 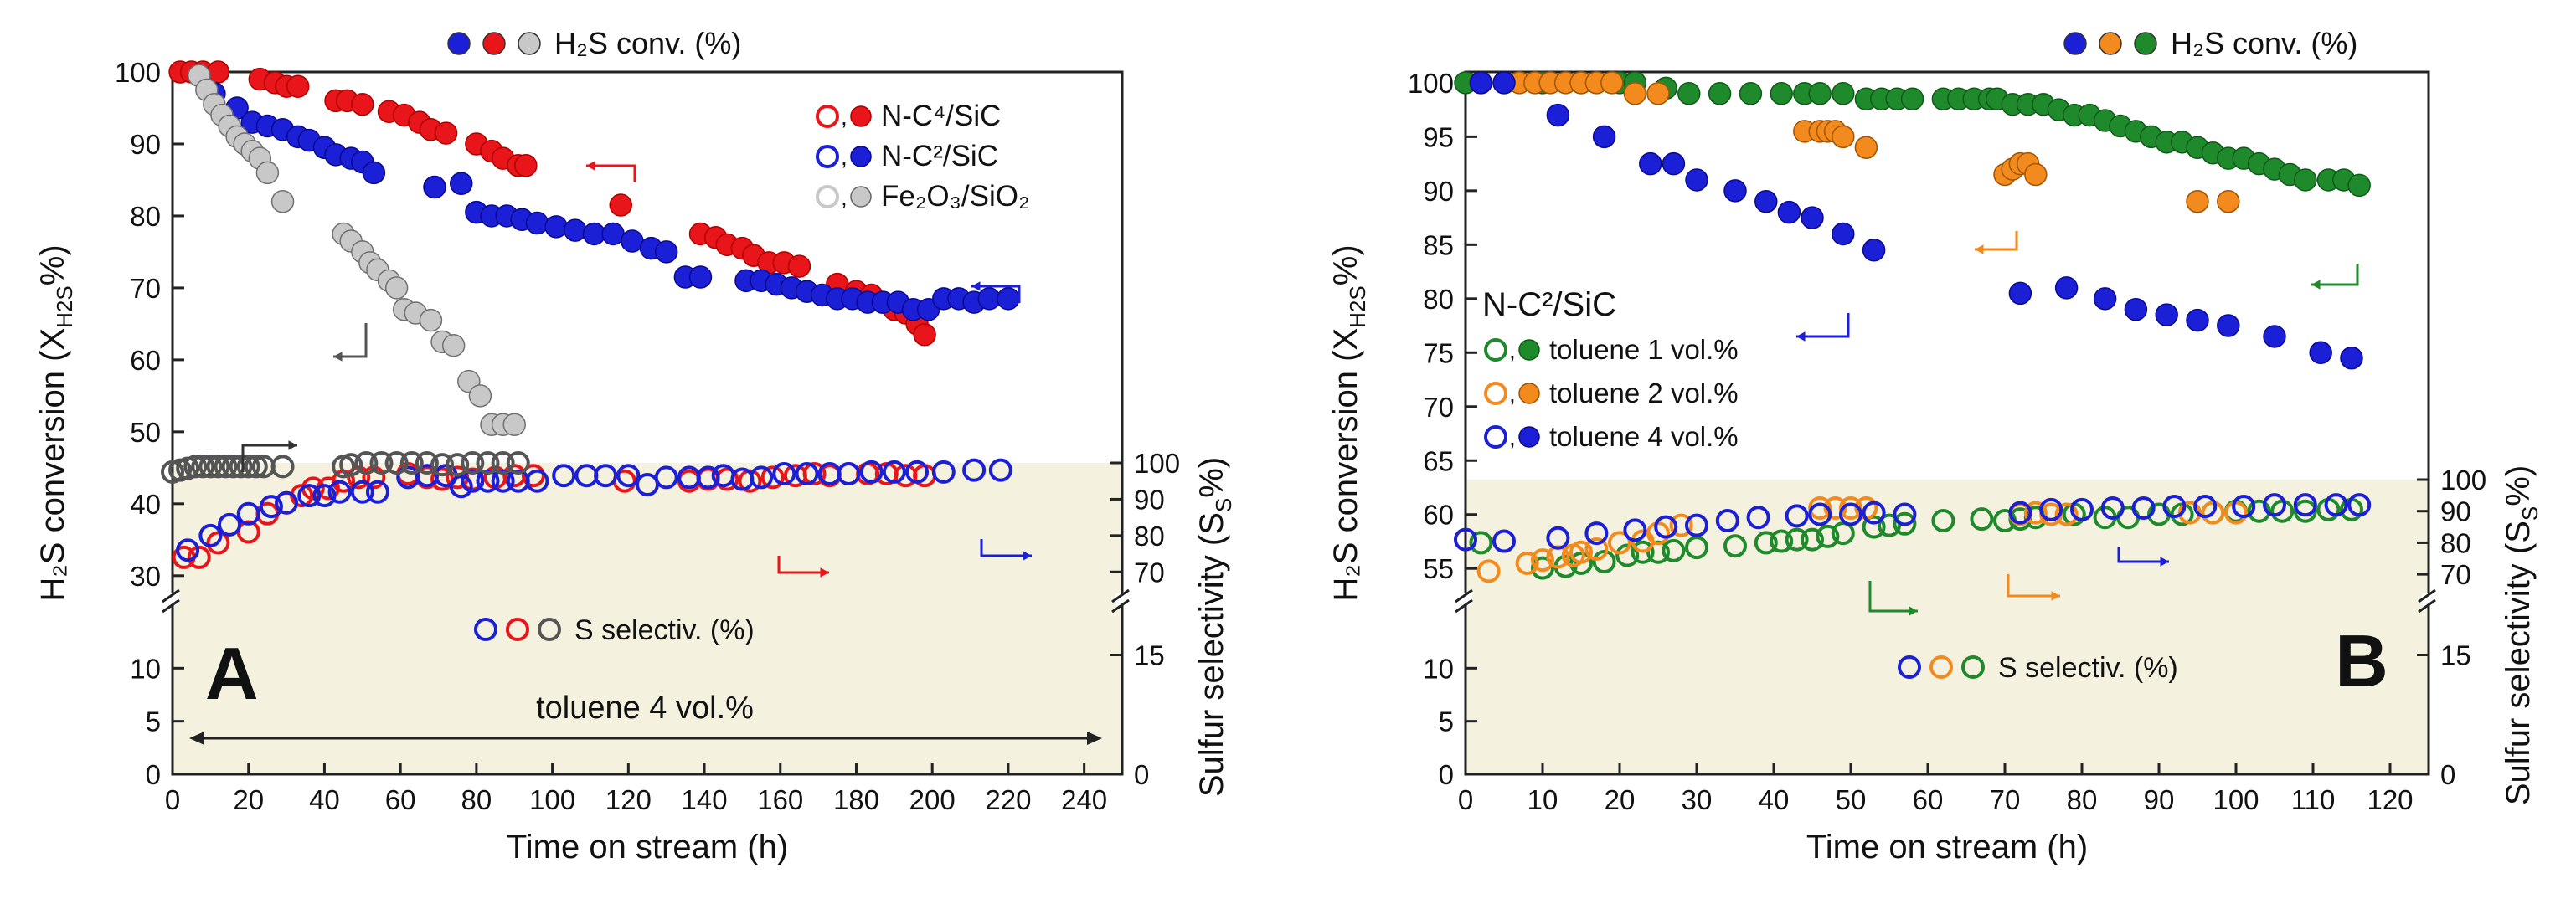 What do you see at coordinates (996, 294) in the screenshot?
I see `axis-arrow-blue` at bounding box center [996, 294].